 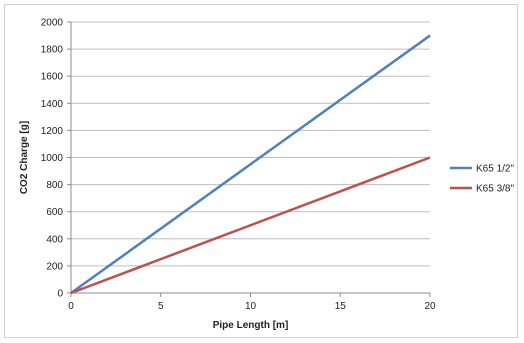 I want to click on y-axis-title: CO2 Charge [g], so click(x=24, y=157).